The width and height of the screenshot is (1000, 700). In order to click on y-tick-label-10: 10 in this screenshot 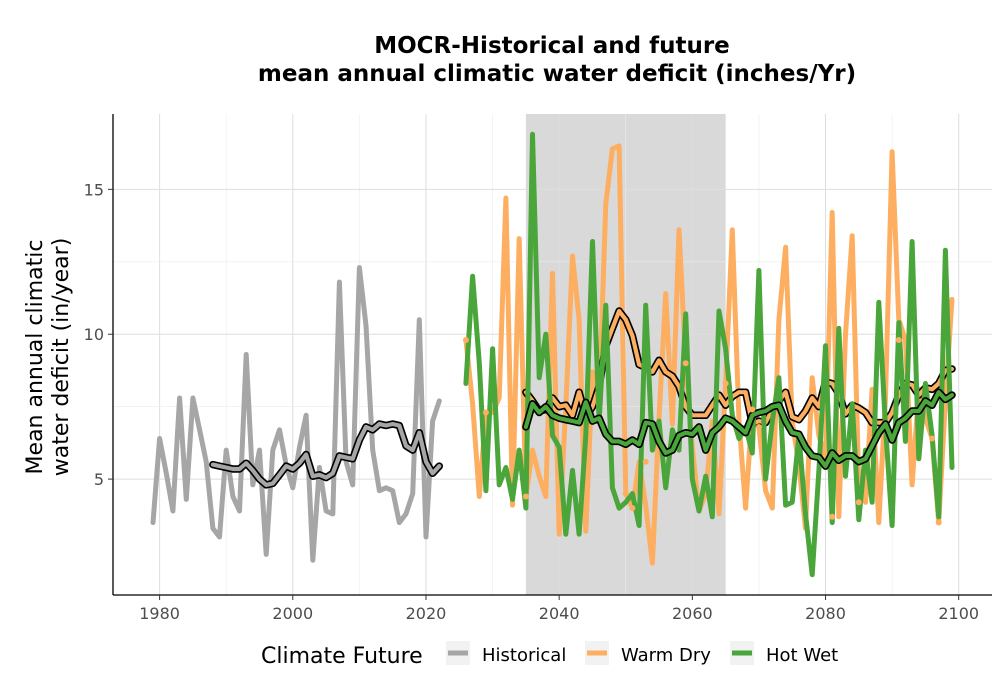, I will do `click(94, 334)`.